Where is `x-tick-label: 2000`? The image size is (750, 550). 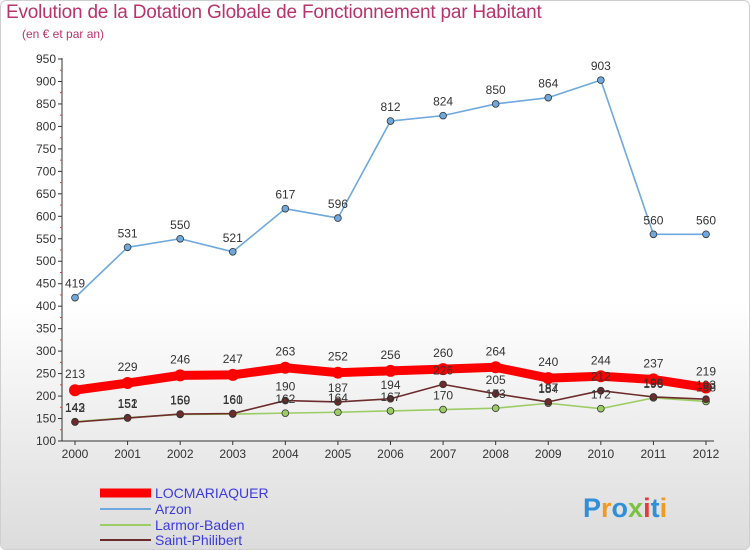 x-tick-label: 2000 is located at coordinates (75, 454).